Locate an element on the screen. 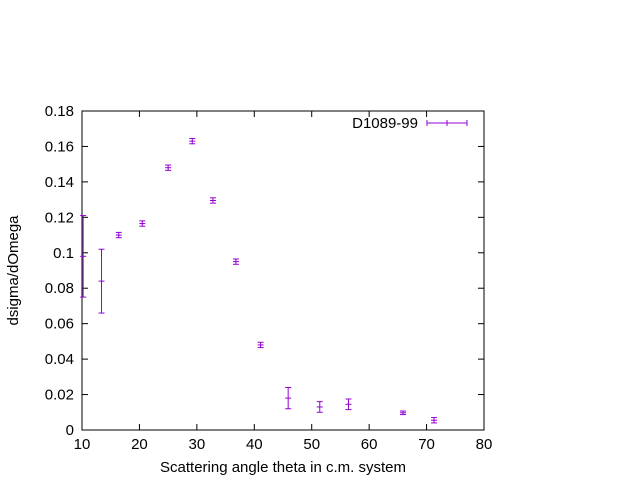 The height and width of the screenshot is (480, 640). legend: D1089-99 is located at coordinates (410, 123).